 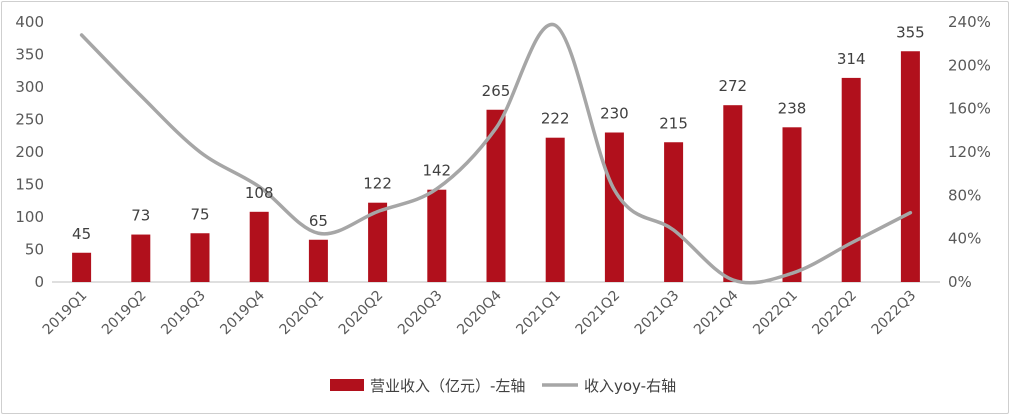 What do you see at coordinates (420, 313) in the screenshot?
I see `x-tick-label: 2020Q3` at bounding box center [420, 313].